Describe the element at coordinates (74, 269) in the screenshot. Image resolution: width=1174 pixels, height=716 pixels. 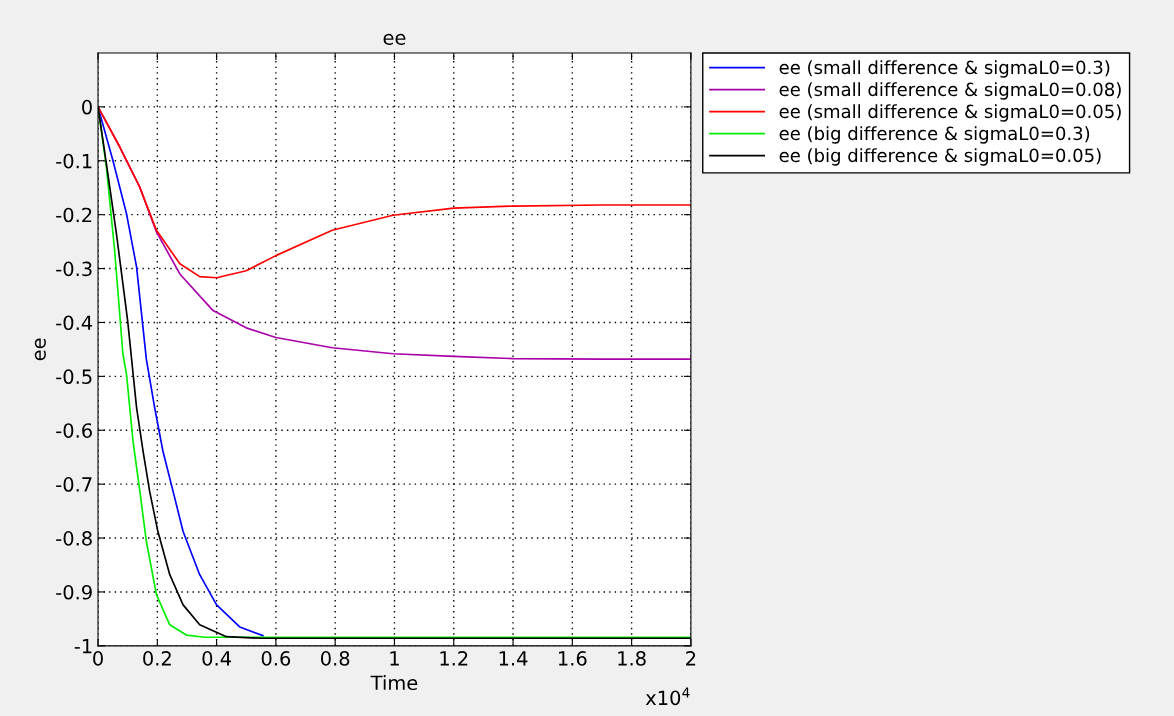
I see `y-tick-label: -0.3` at that location.